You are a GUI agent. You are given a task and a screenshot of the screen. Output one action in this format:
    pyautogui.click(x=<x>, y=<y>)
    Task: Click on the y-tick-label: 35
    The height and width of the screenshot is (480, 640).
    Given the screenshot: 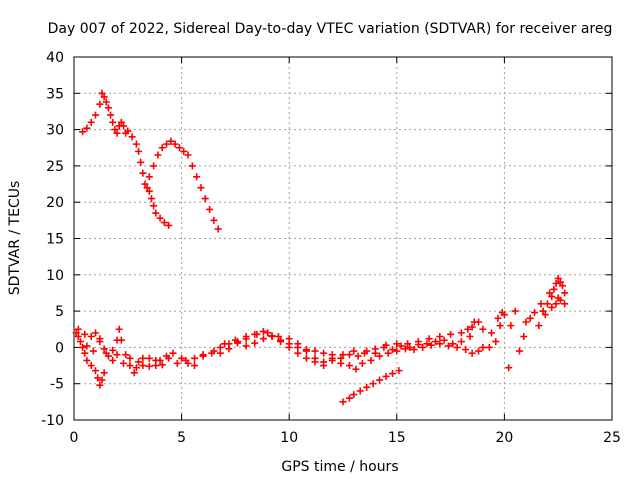 What is the action you would take?
    pyautogui.click(x=55, y=94)
    